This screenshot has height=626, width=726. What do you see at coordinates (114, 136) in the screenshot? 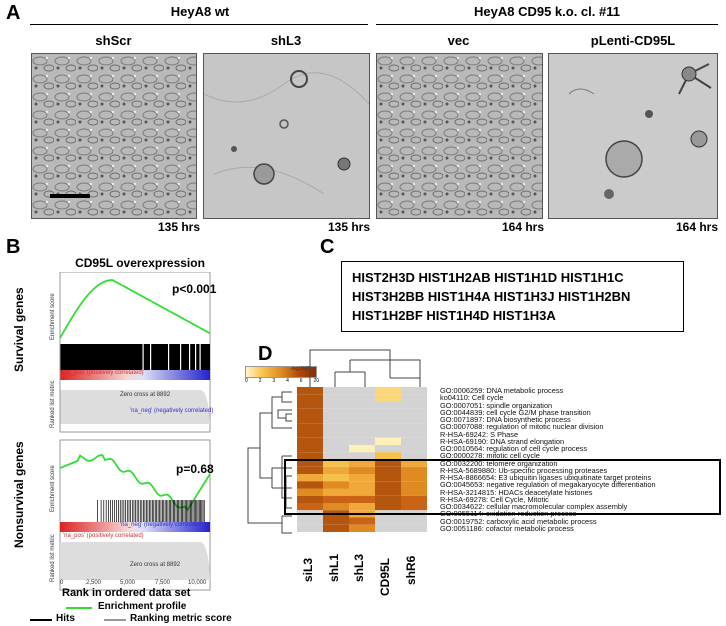
I see `micrograph-shscr` at bounding box center [114, 136].